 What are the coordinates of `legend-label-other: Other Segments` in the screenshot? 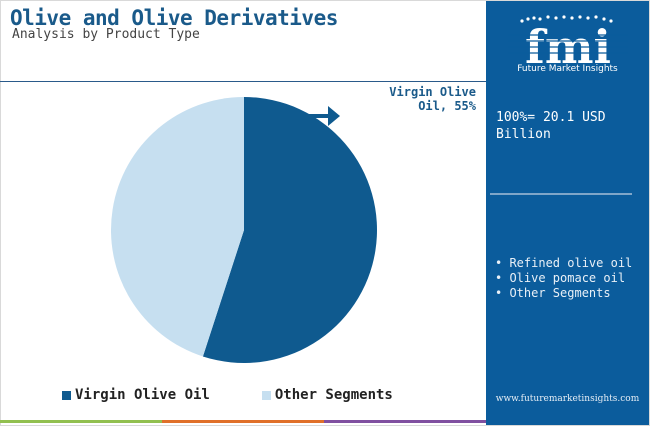 It's located at (333, 395).